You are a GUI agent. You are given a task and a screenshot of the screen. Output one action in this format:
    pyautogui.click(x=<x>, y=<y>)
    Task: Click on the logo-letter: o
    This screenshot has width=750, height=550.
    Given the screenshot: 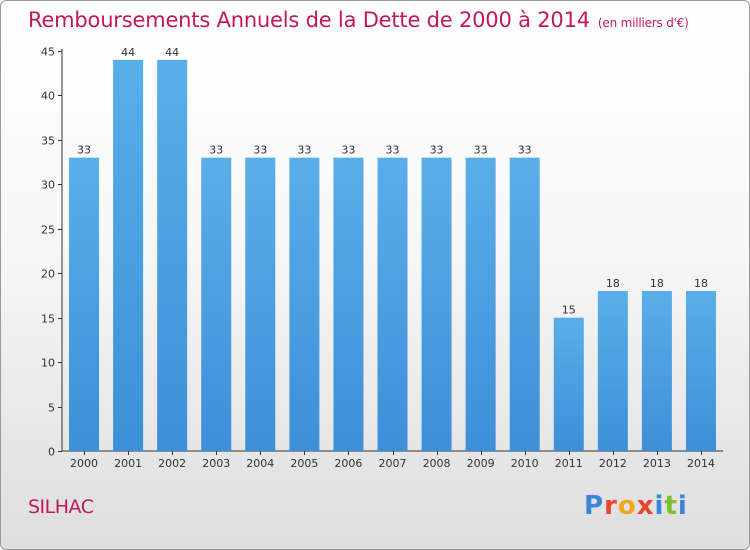 What is the action you would take?
    pyautogui.click(x=627, y=506)
    